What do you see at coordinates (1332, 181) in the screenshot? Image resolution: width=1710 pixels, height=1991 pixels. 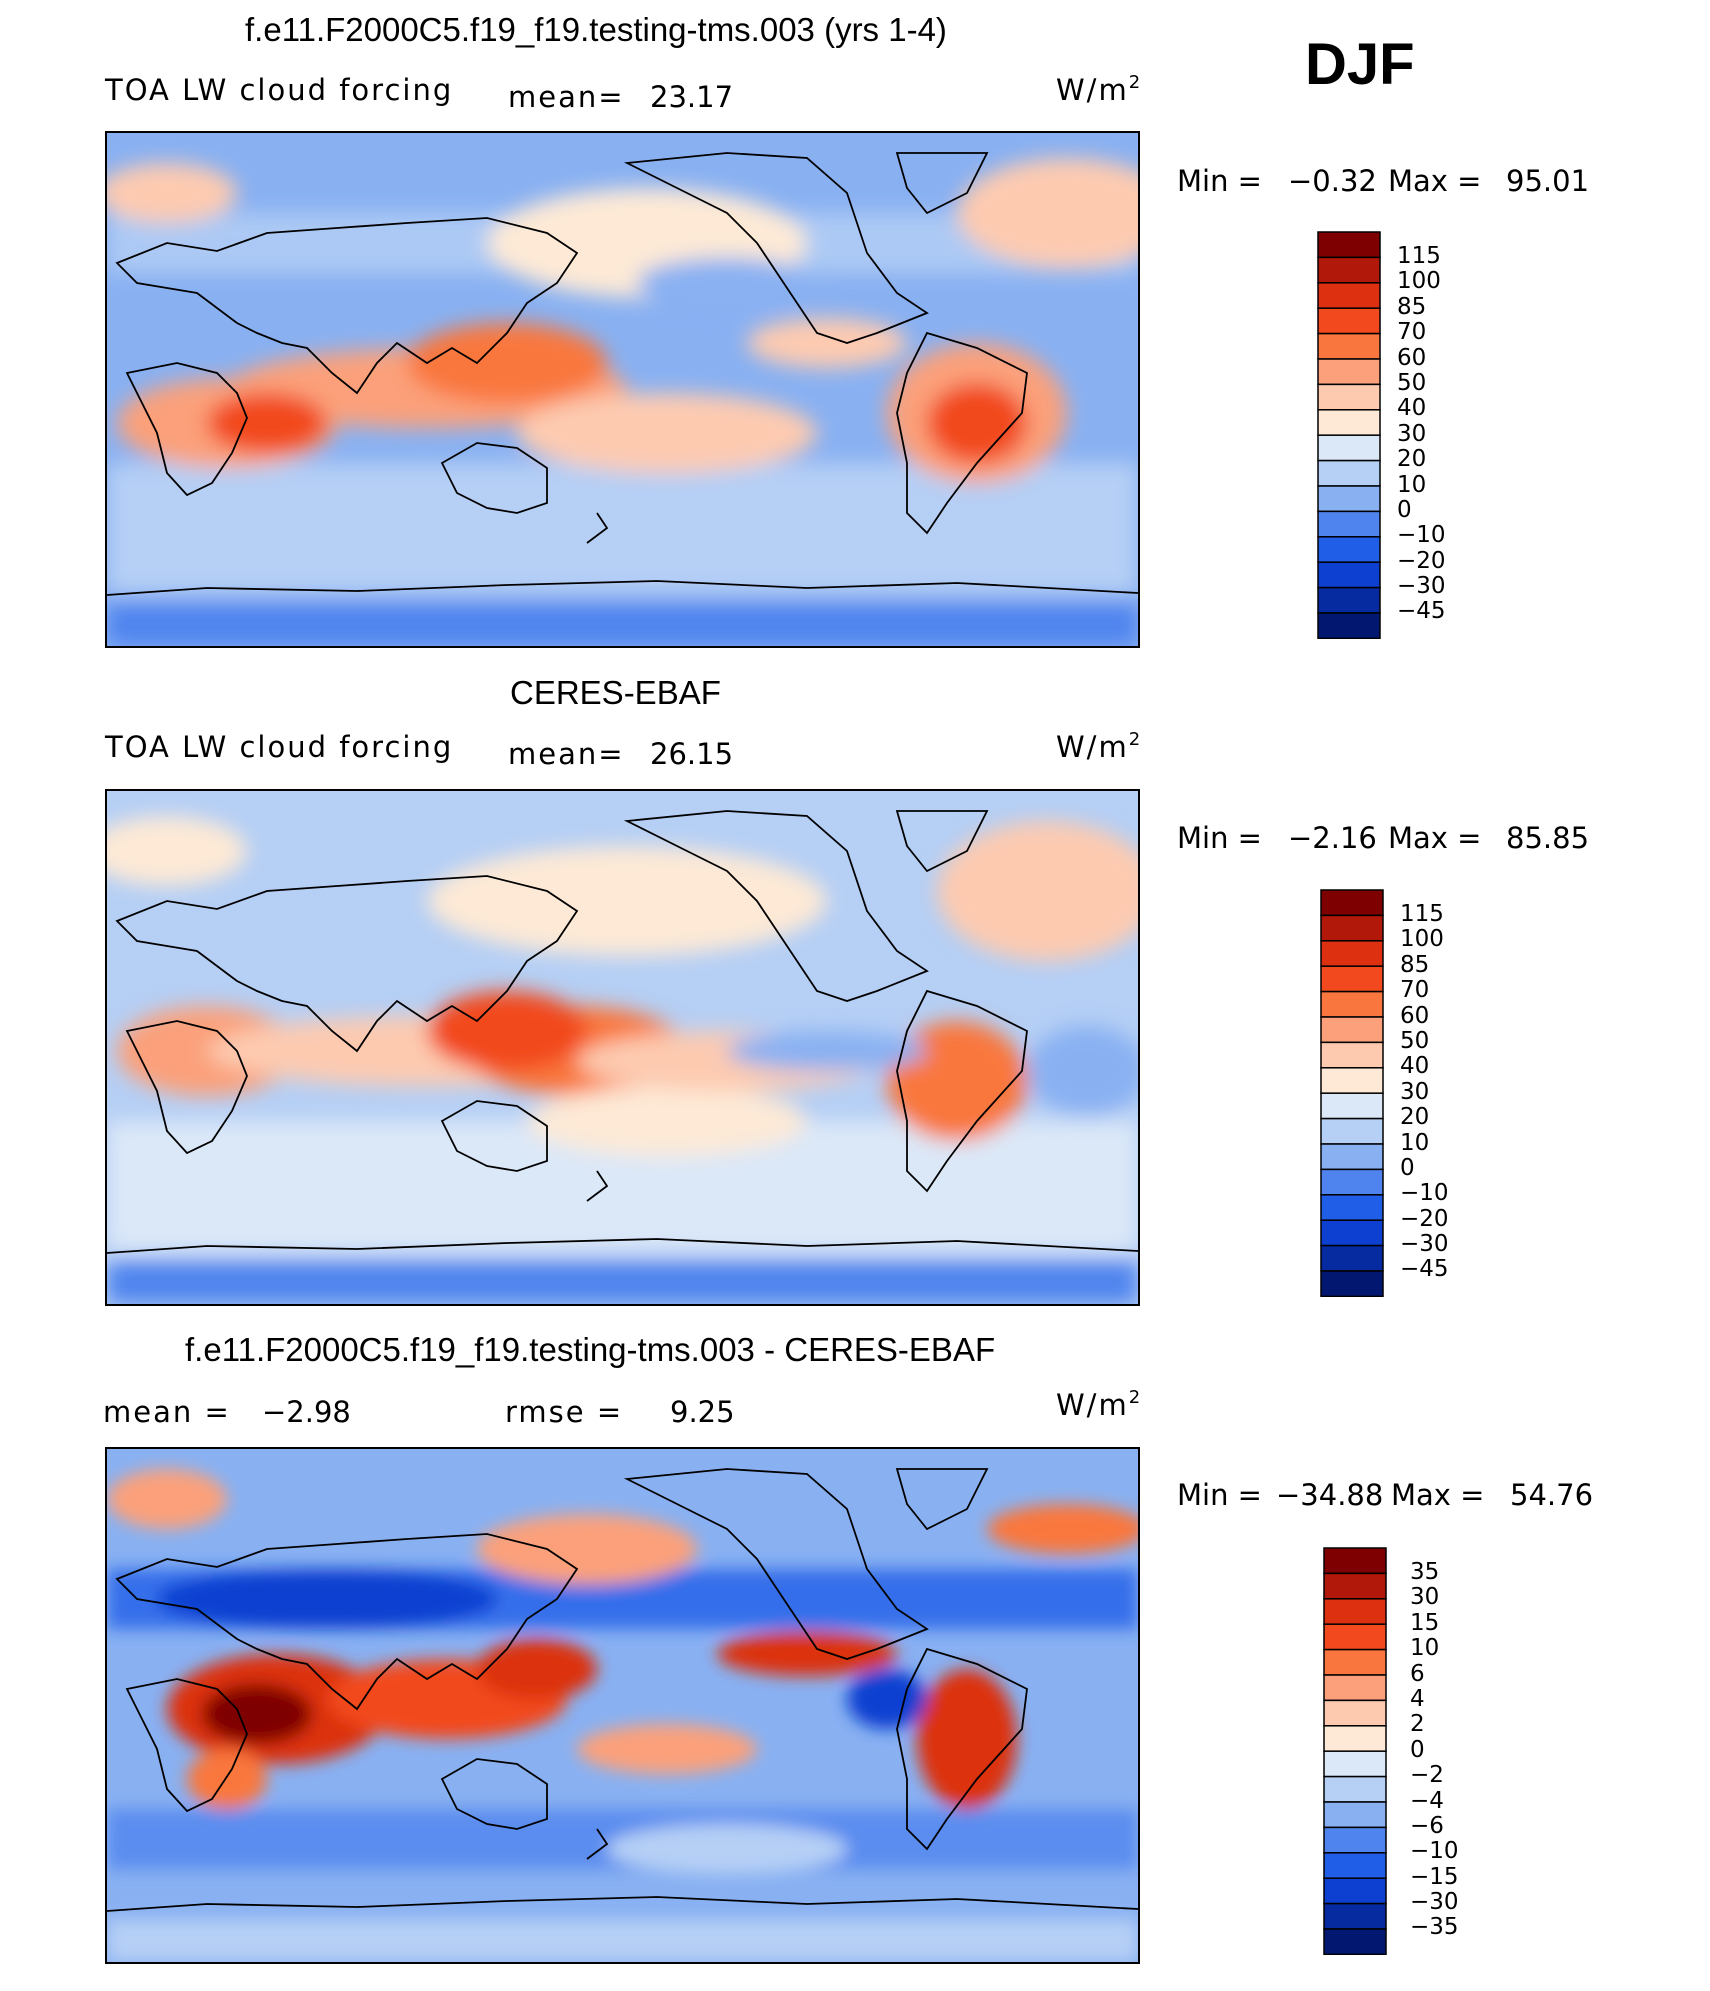 I see `panel-1-min-value: −0.32` at bounding box center [1332, 181].